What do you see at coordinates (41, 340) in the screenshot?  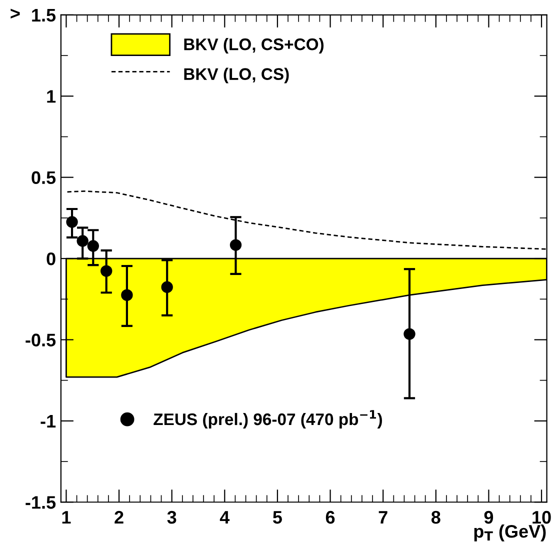 I see `y-tick-label: -0.5` at bounding box center [41, 340].